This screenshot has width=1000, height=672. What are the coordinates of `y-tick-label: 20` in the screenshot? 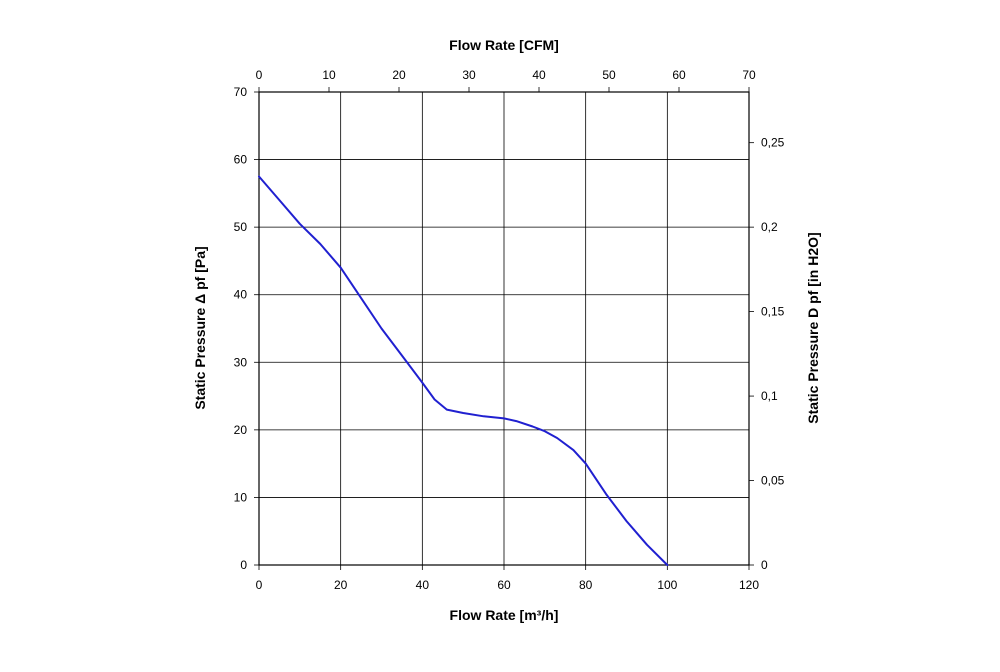 It's located at (241, 430).